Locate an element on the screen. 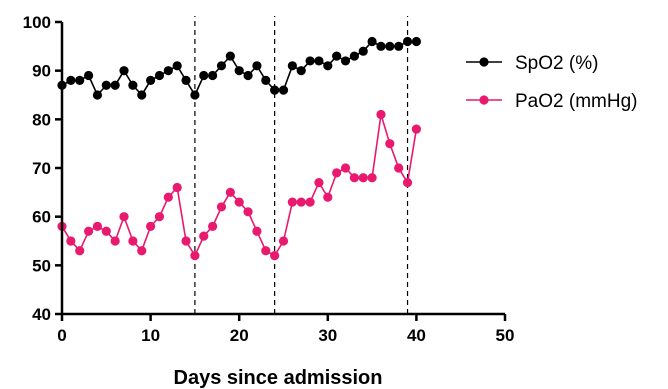 The image size is (668, 389). y-tick-label: 100 is located at coordinates (37, 22).